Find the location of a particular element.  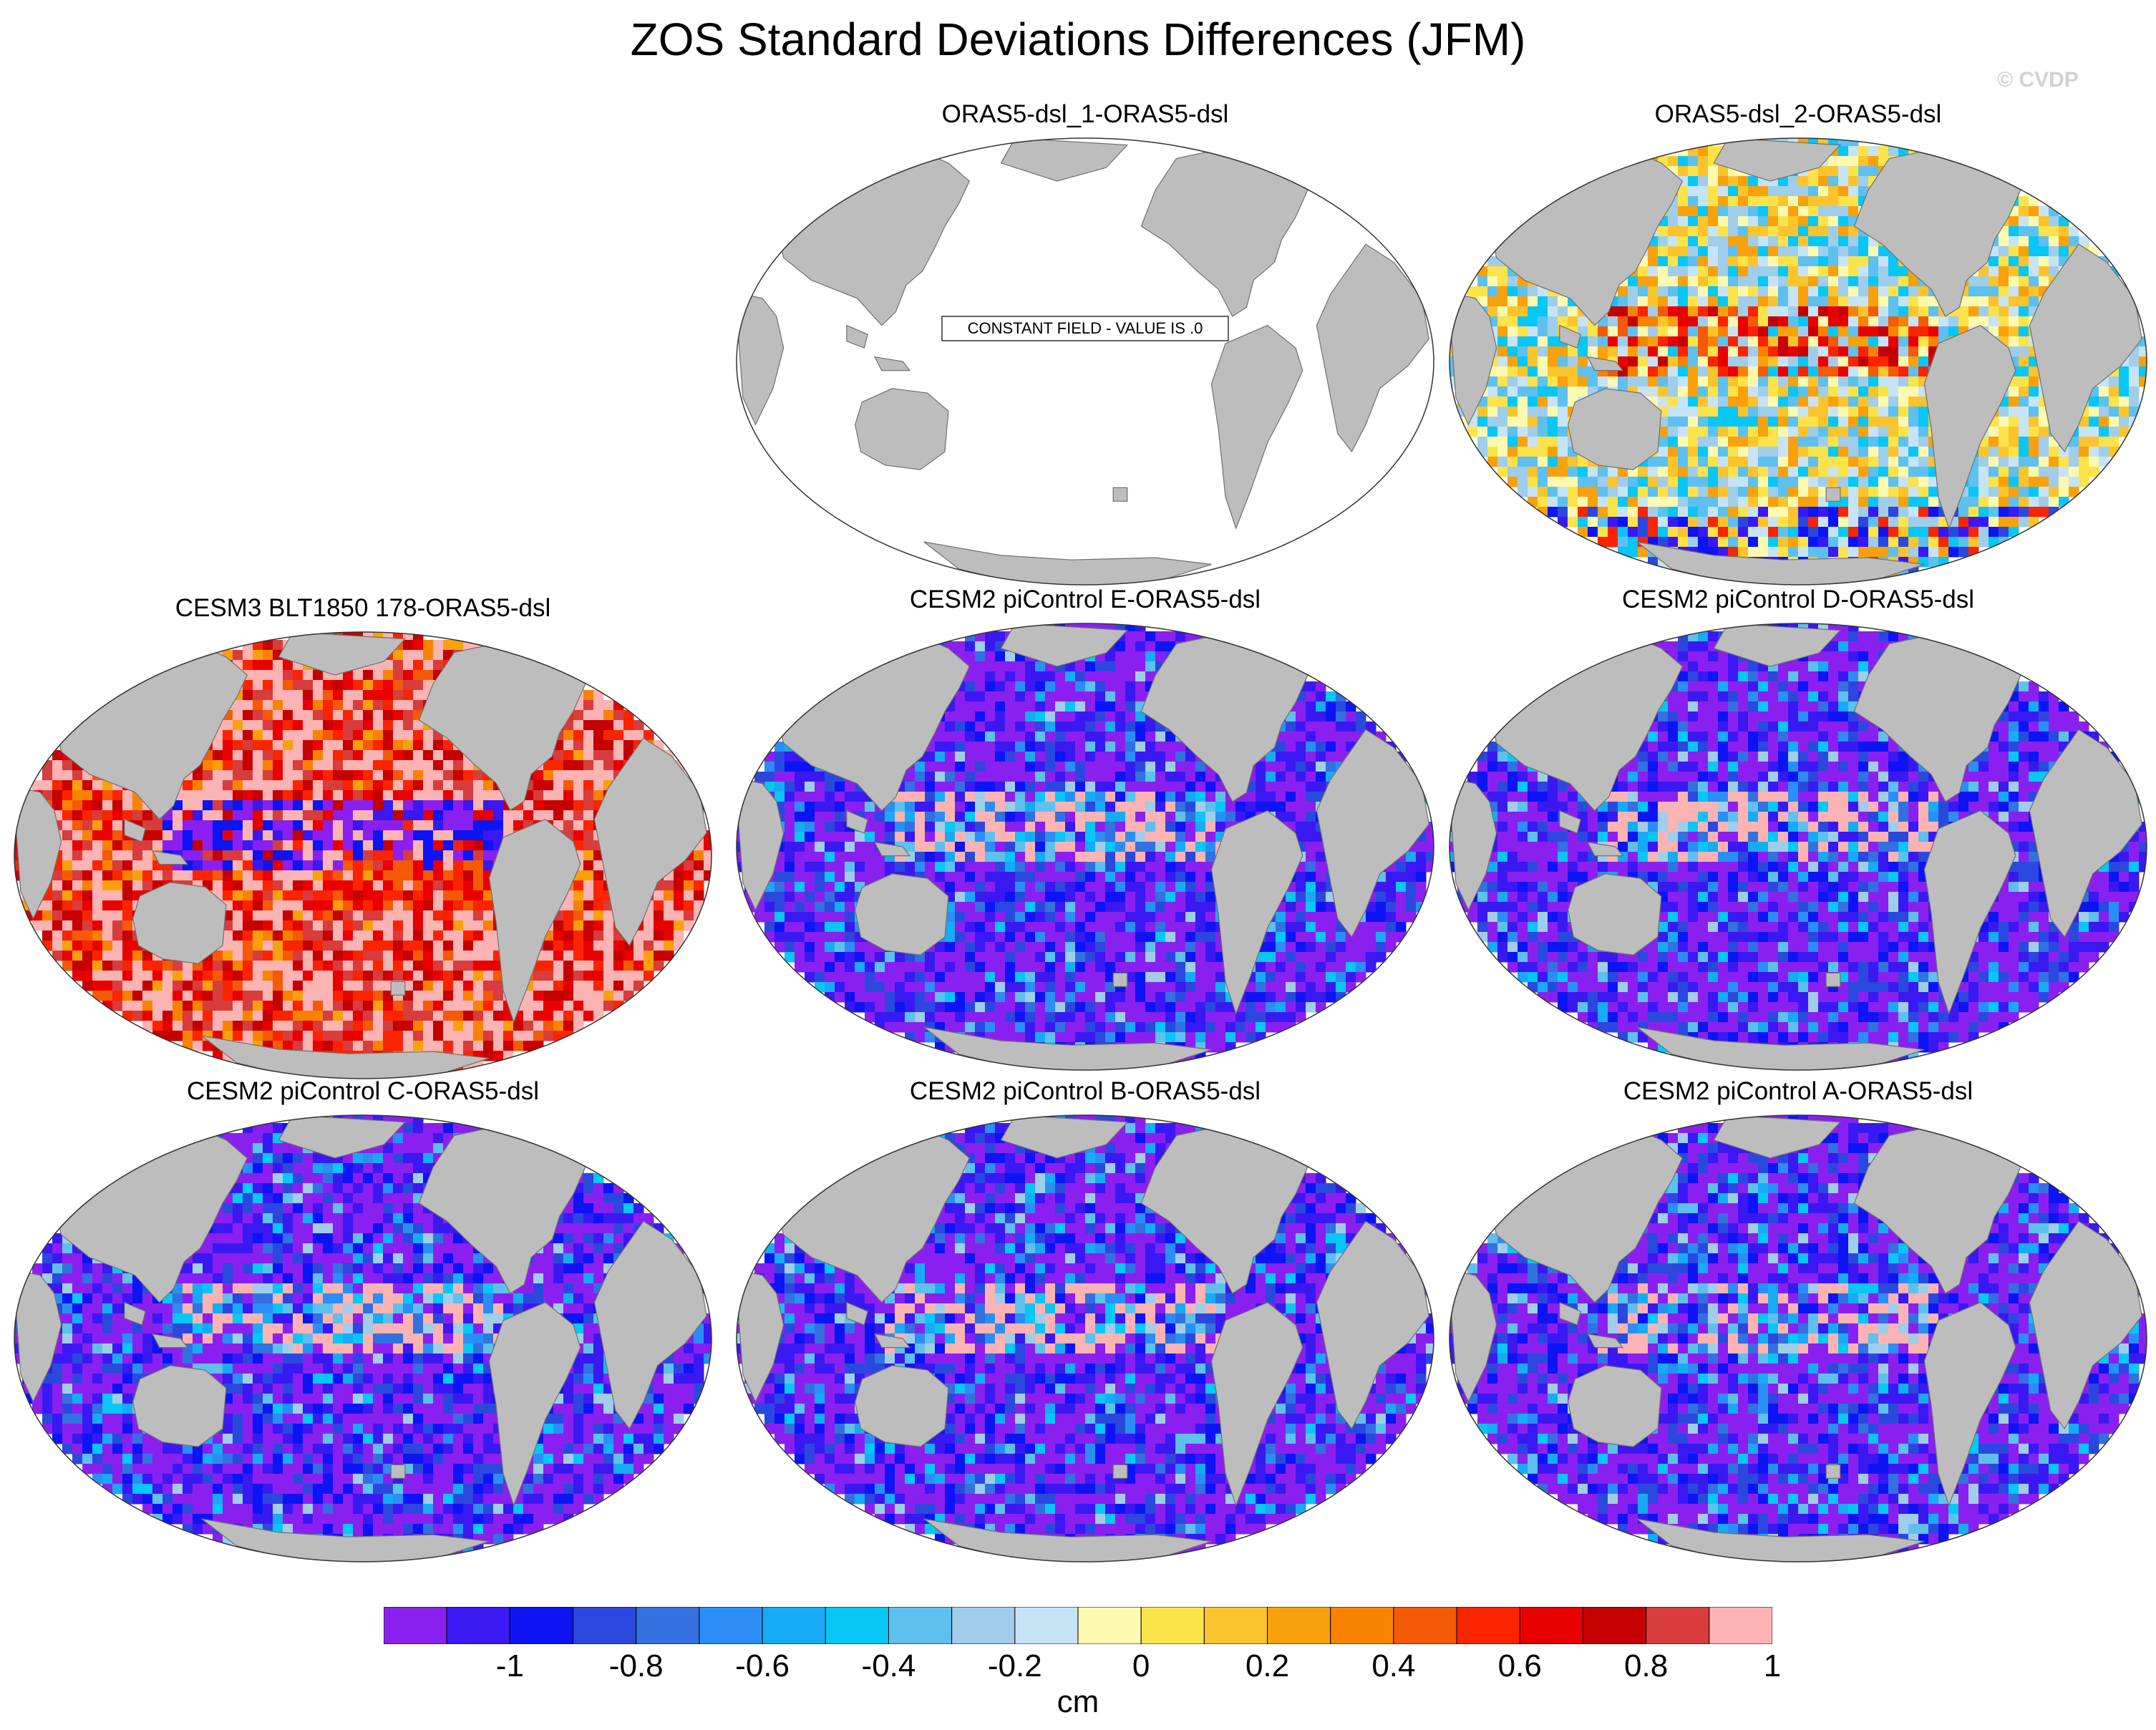

colorbar-tick-label: 0.4 is located at coordinates (1393, 1665).